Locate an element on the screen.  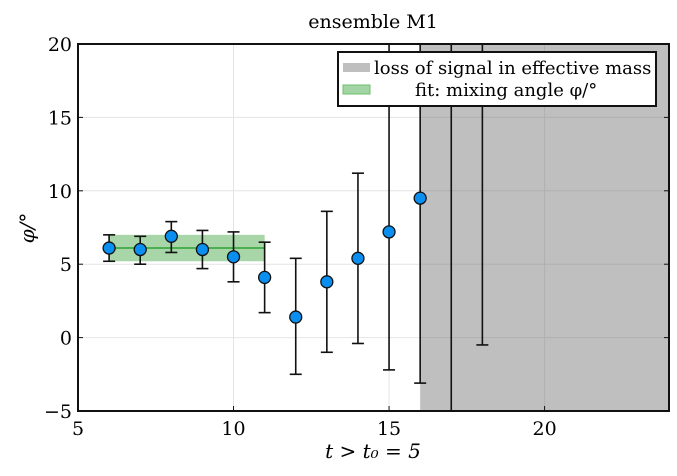
y-tick-label: 5 is located at coordinates (66, 265).